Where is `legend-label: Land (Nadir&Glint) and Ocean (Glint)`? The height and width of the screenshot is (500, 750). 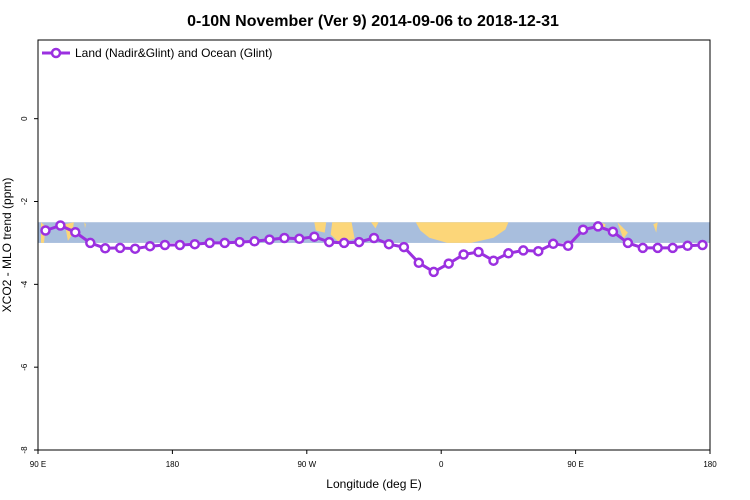
legend-label: Land (Nadir&Glint) and Ocean (Glint) is located at coordinates (173, 53).